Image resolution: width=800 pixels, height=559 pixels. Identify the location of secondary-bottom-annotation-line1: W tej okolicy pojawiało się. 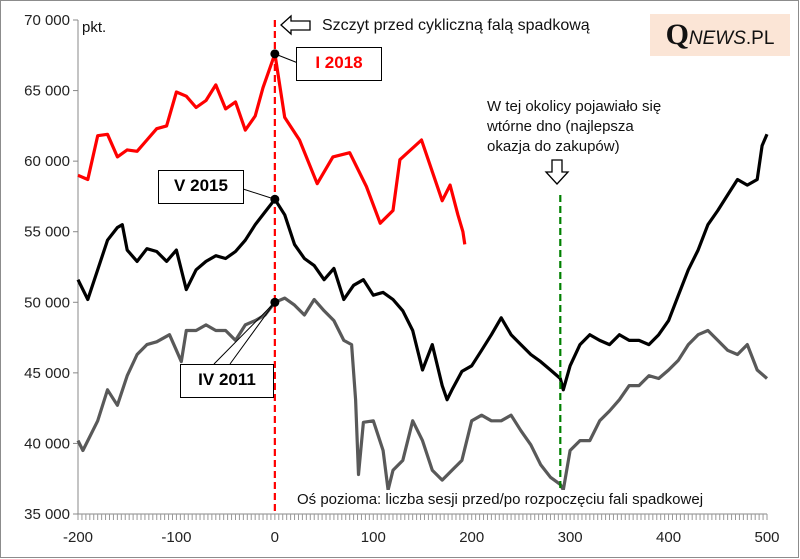
(574, 106).